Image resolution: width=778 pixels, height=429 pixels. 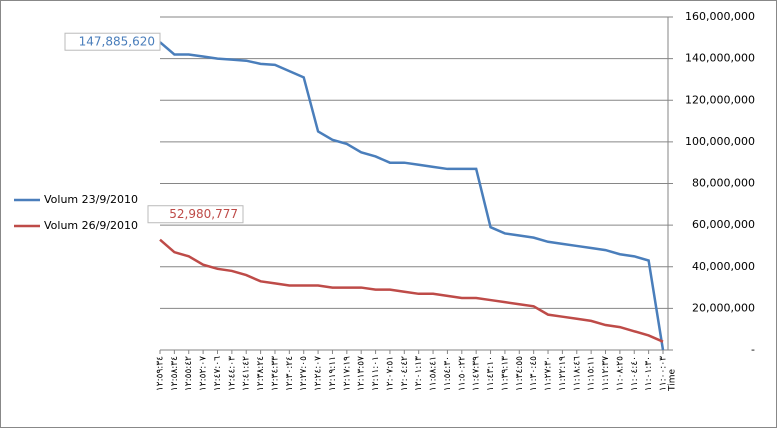 I want to click on x-tick-label: ١٢:٣٠:٢٤, so click(x=290, y=373).